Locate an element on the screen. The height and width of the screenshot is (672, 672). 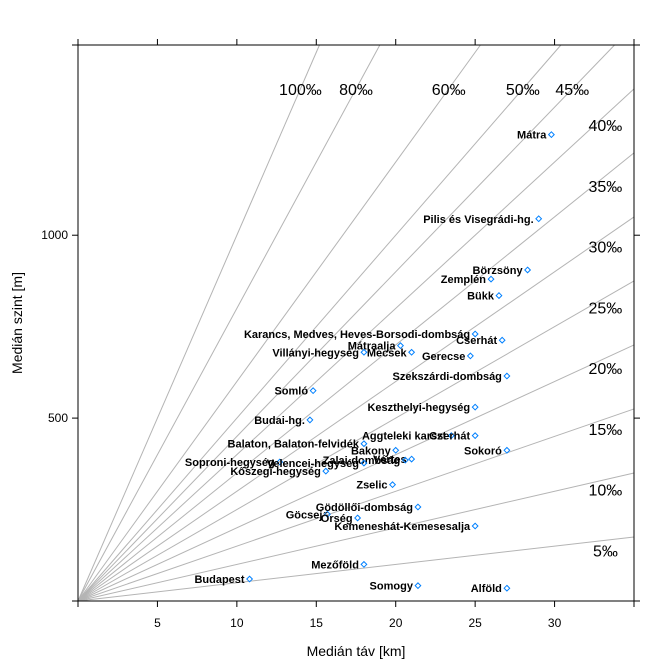
data-point-label: Kőszegi-hegység is located at coordinates (275, 472).